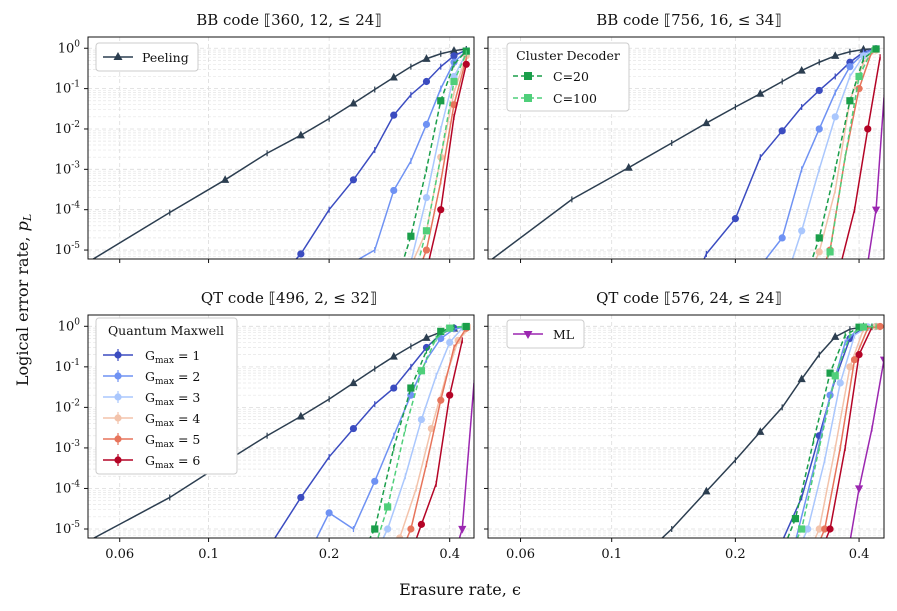 This screenshot has width=897, height=611. What do you see at coordinates (568, 77) in the screenshot?
I see `legend-cluster: Cluster Decoder C=20 C=100` at bounding box center [568, 77].